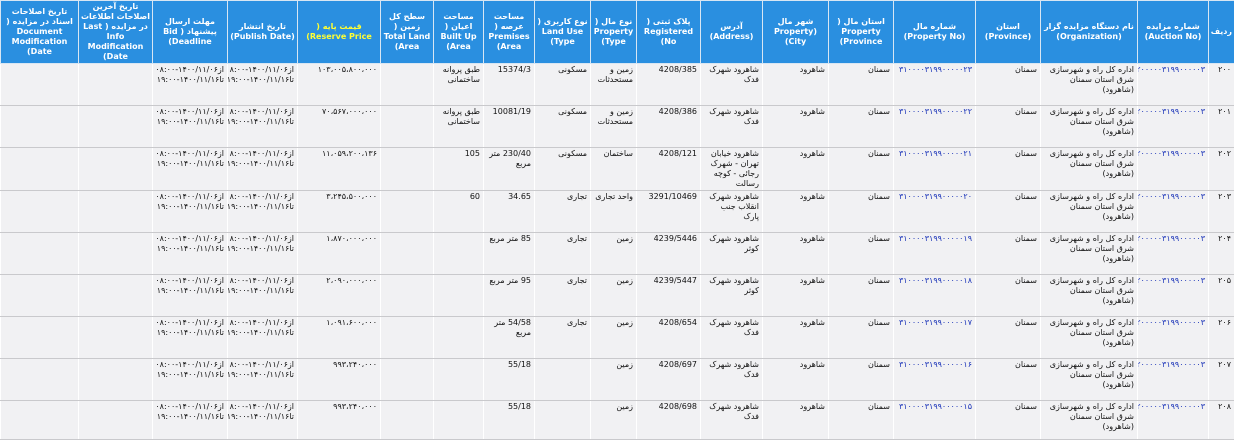 The width and height of the screenshot is (1234, 440). Describe the element at coordinates (669, 380) in the screenshot. I see `table-cell: 4208/697` at that location.